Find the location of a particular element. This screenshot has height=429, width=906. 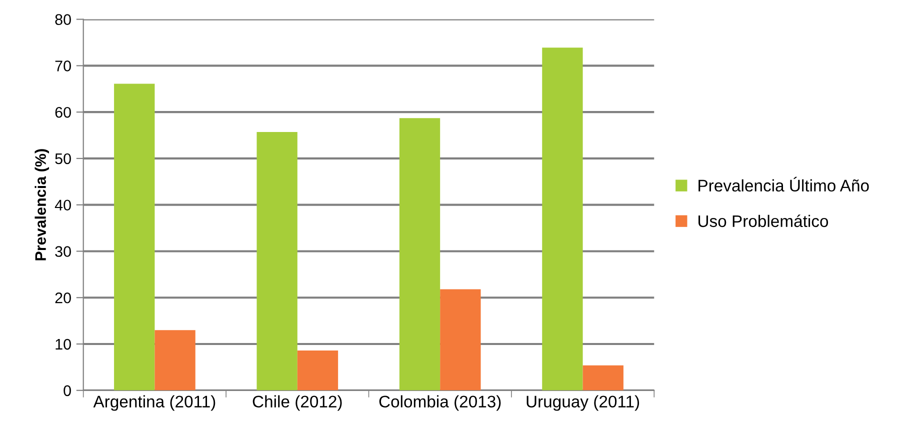

y-tick-label: 30 is located at coordinates (63, 251).